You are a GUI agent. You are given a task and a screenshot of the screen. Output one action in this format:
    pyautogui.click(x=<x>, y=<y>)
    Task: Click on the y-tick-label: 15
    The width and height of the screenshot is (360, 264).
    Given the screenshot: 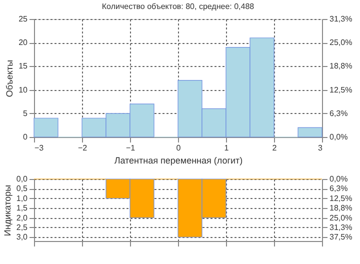 What is the action you would take?
    pyautogui.click(x=23, y=66)
    